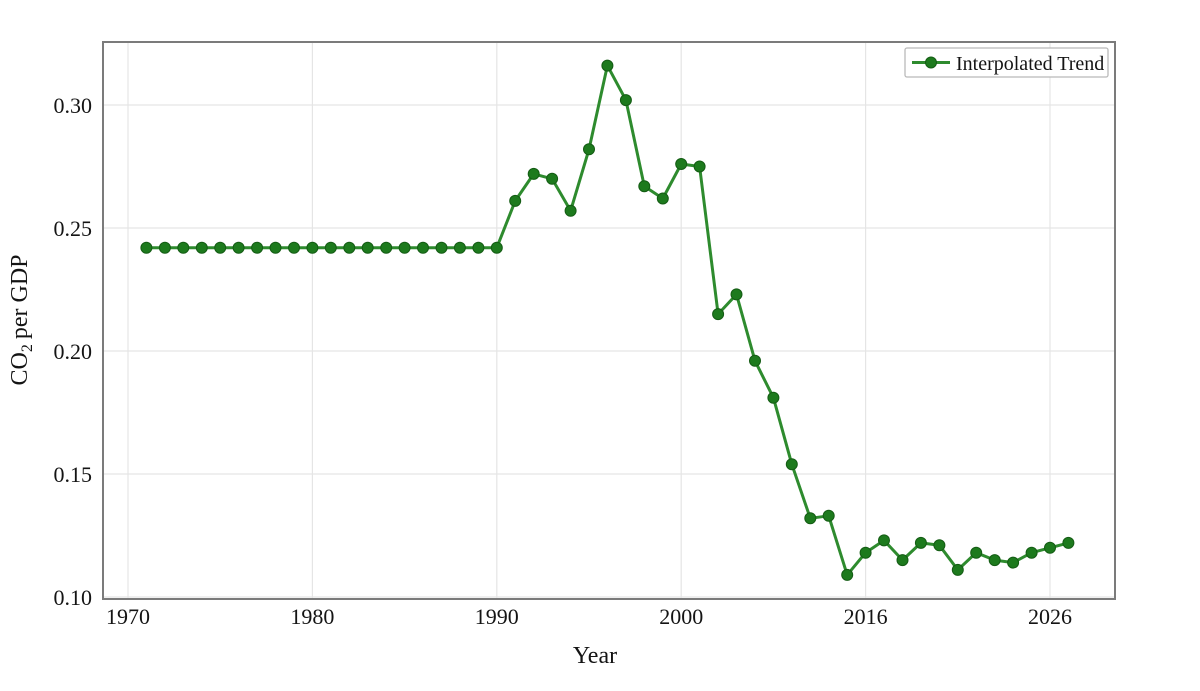 This screenshot has height=691, width=1200. Describe the element at coordinates (73, 474) in the screenshot. I see `y-tick-label: 0.15` at that location.